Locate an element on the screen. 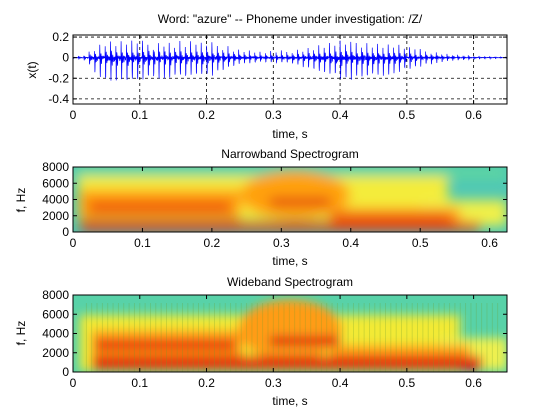  narrowband-x-label: time, s is located at coordinates (289, 261).